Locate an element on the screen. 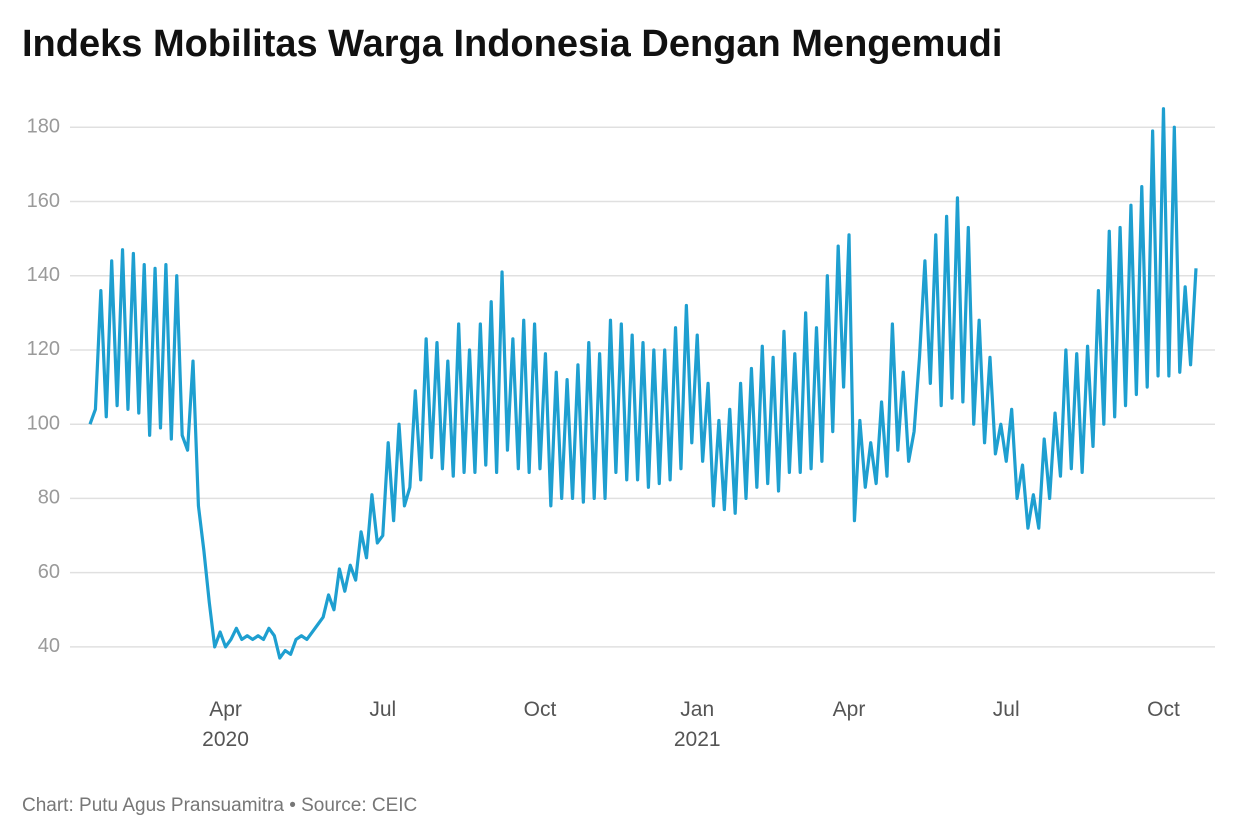  y-tick-label: 120 is located at coordinates (43, 349).